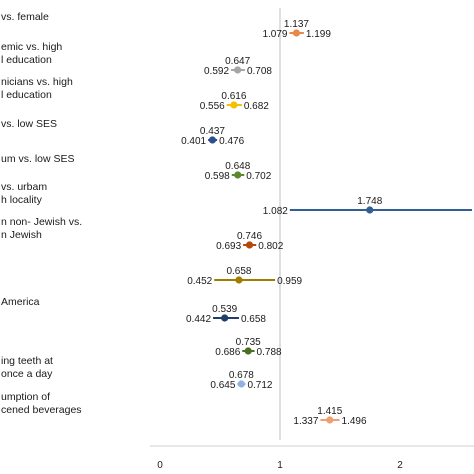 Image resolution: width=474 pixels, height=474 pixels. What do you see at coordinates (38, 159) in the screenshot?
I see `row-label: um vs. low SES` at bounding box center [38, 159].